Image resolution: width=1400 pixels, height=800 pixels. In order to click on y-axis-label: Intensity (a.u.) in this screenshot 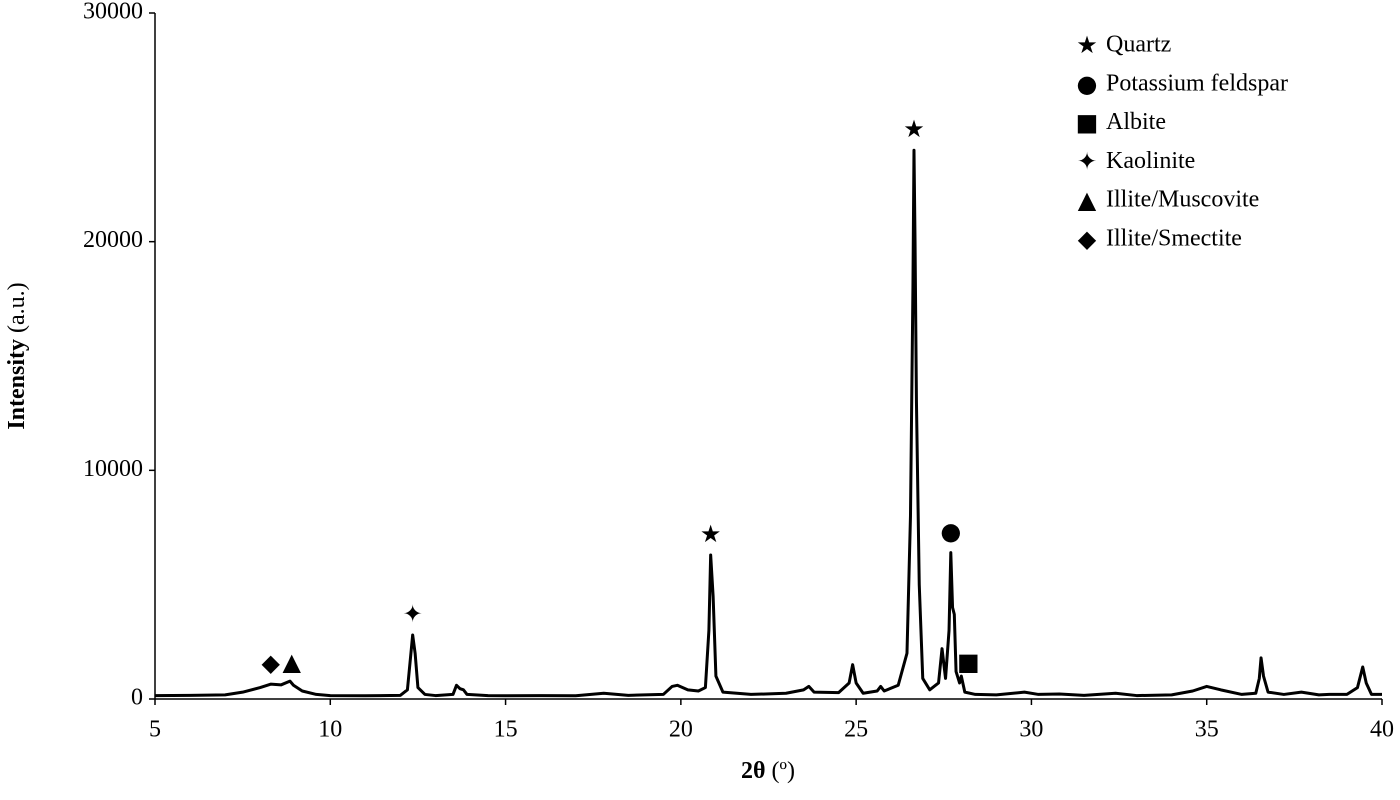, I will do `click(17, 355)`.